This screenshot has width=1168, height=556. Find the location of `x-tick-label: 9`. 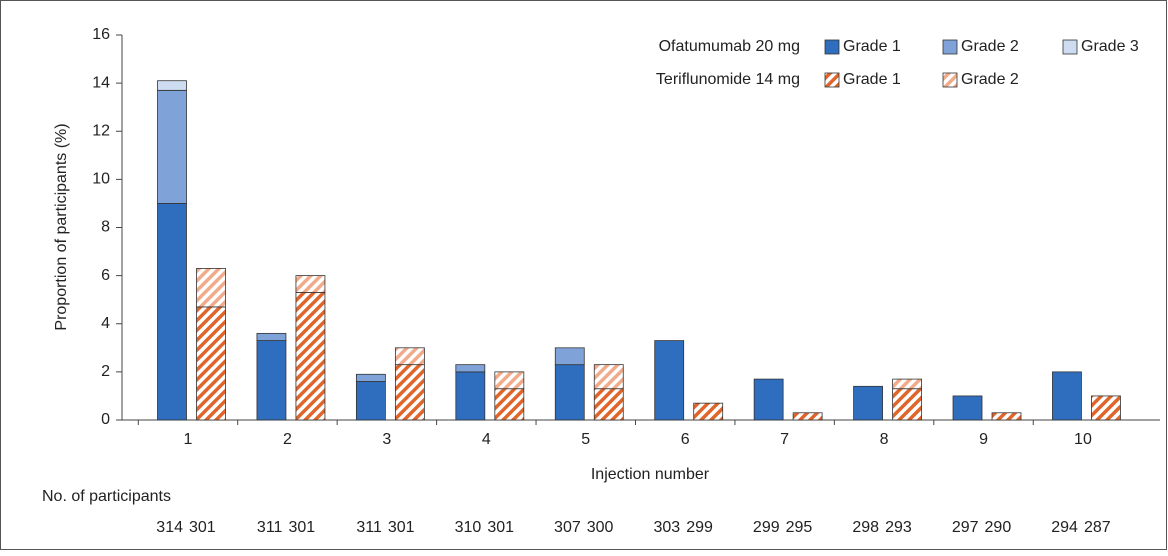

x-tick-label: 9 is located at coordinates (983, 439).